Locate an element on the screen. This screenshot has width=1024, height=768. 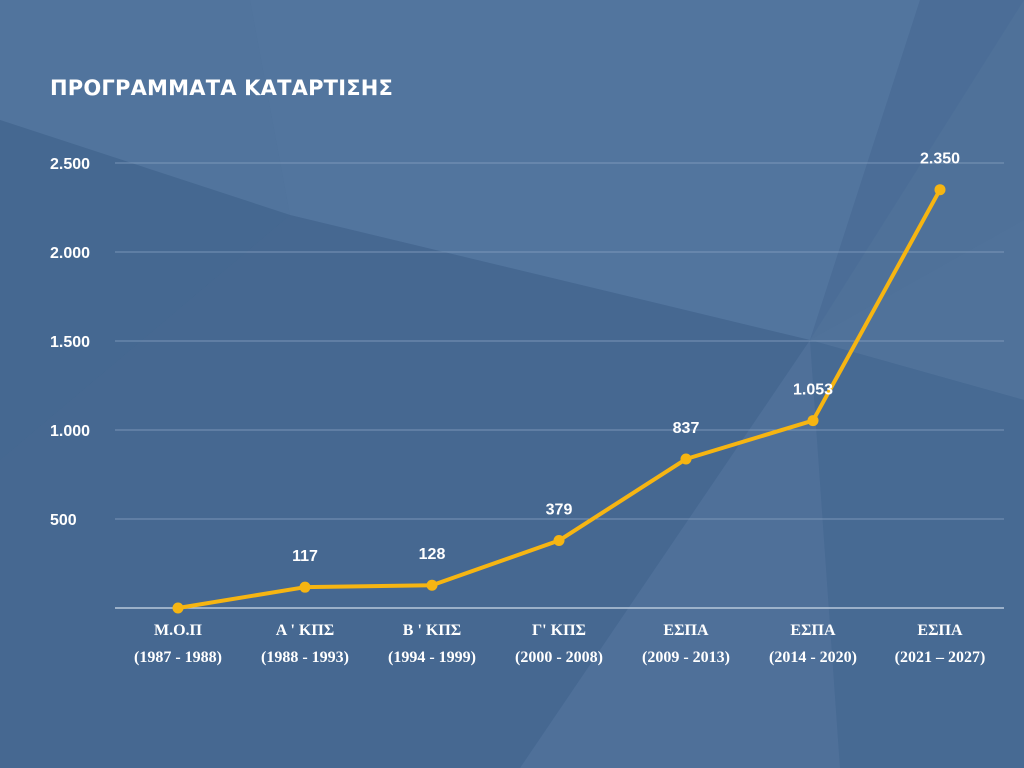
x-tick-sublabel: (1994 - 1999) is located at coordinates (432, 657).